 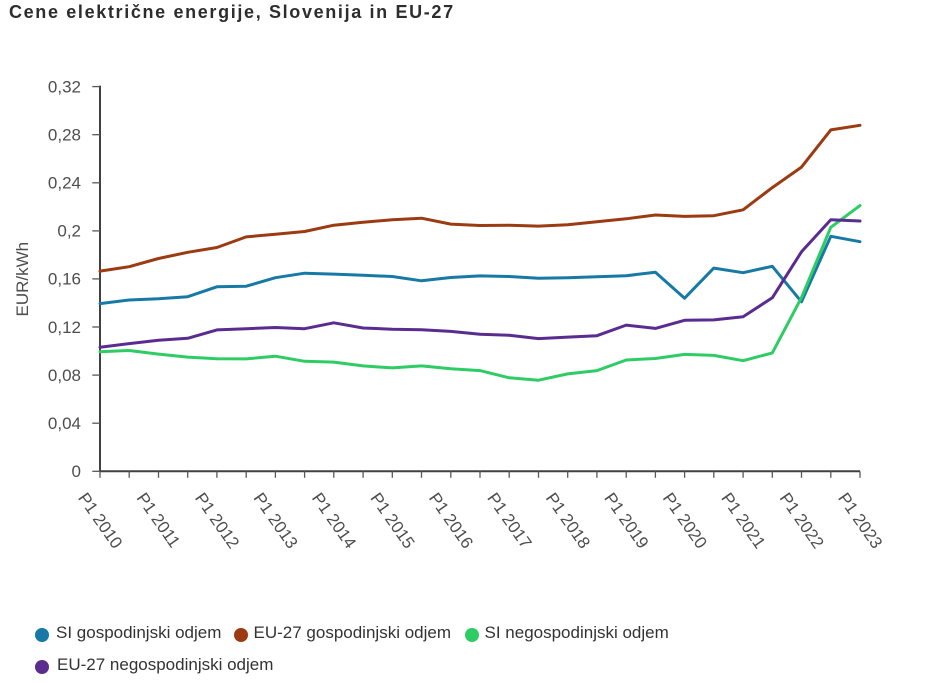 What do you see at coordinates (64, 327) in the screenshot?
I see `svg-text: 0,12` at bounding box center [64, 327].